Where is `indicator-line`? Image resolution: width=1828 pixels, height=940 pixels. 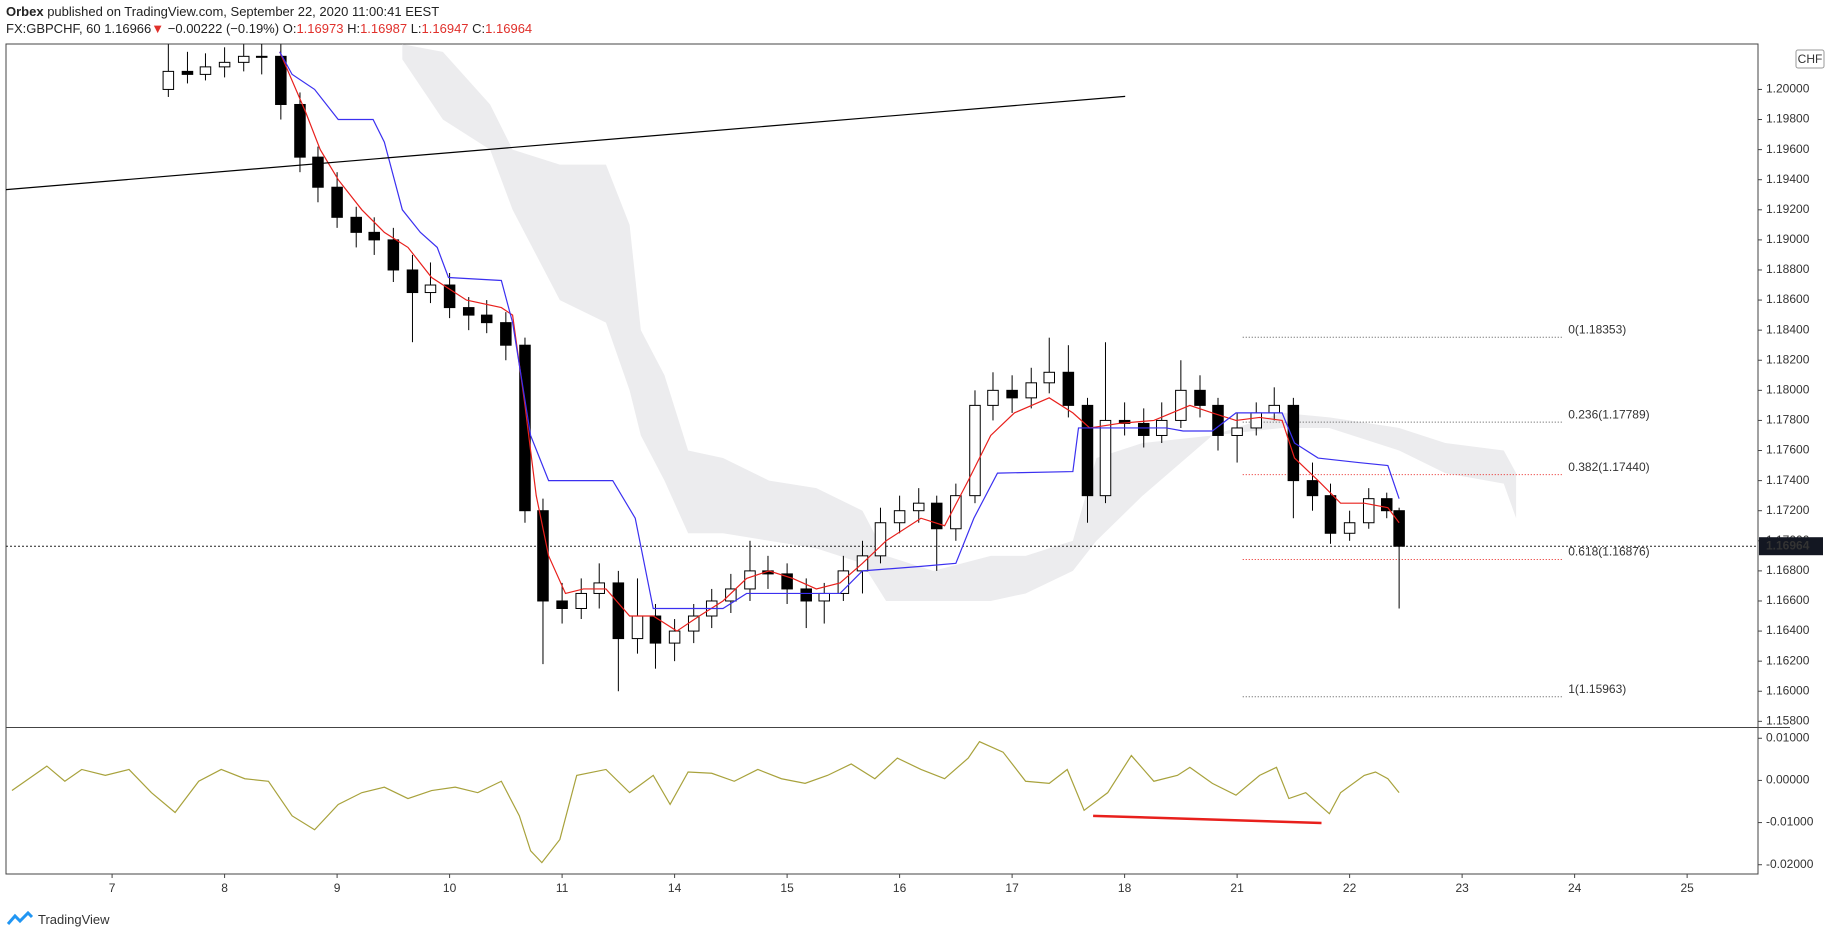
indicator-line is located at coordinates (566, 143).